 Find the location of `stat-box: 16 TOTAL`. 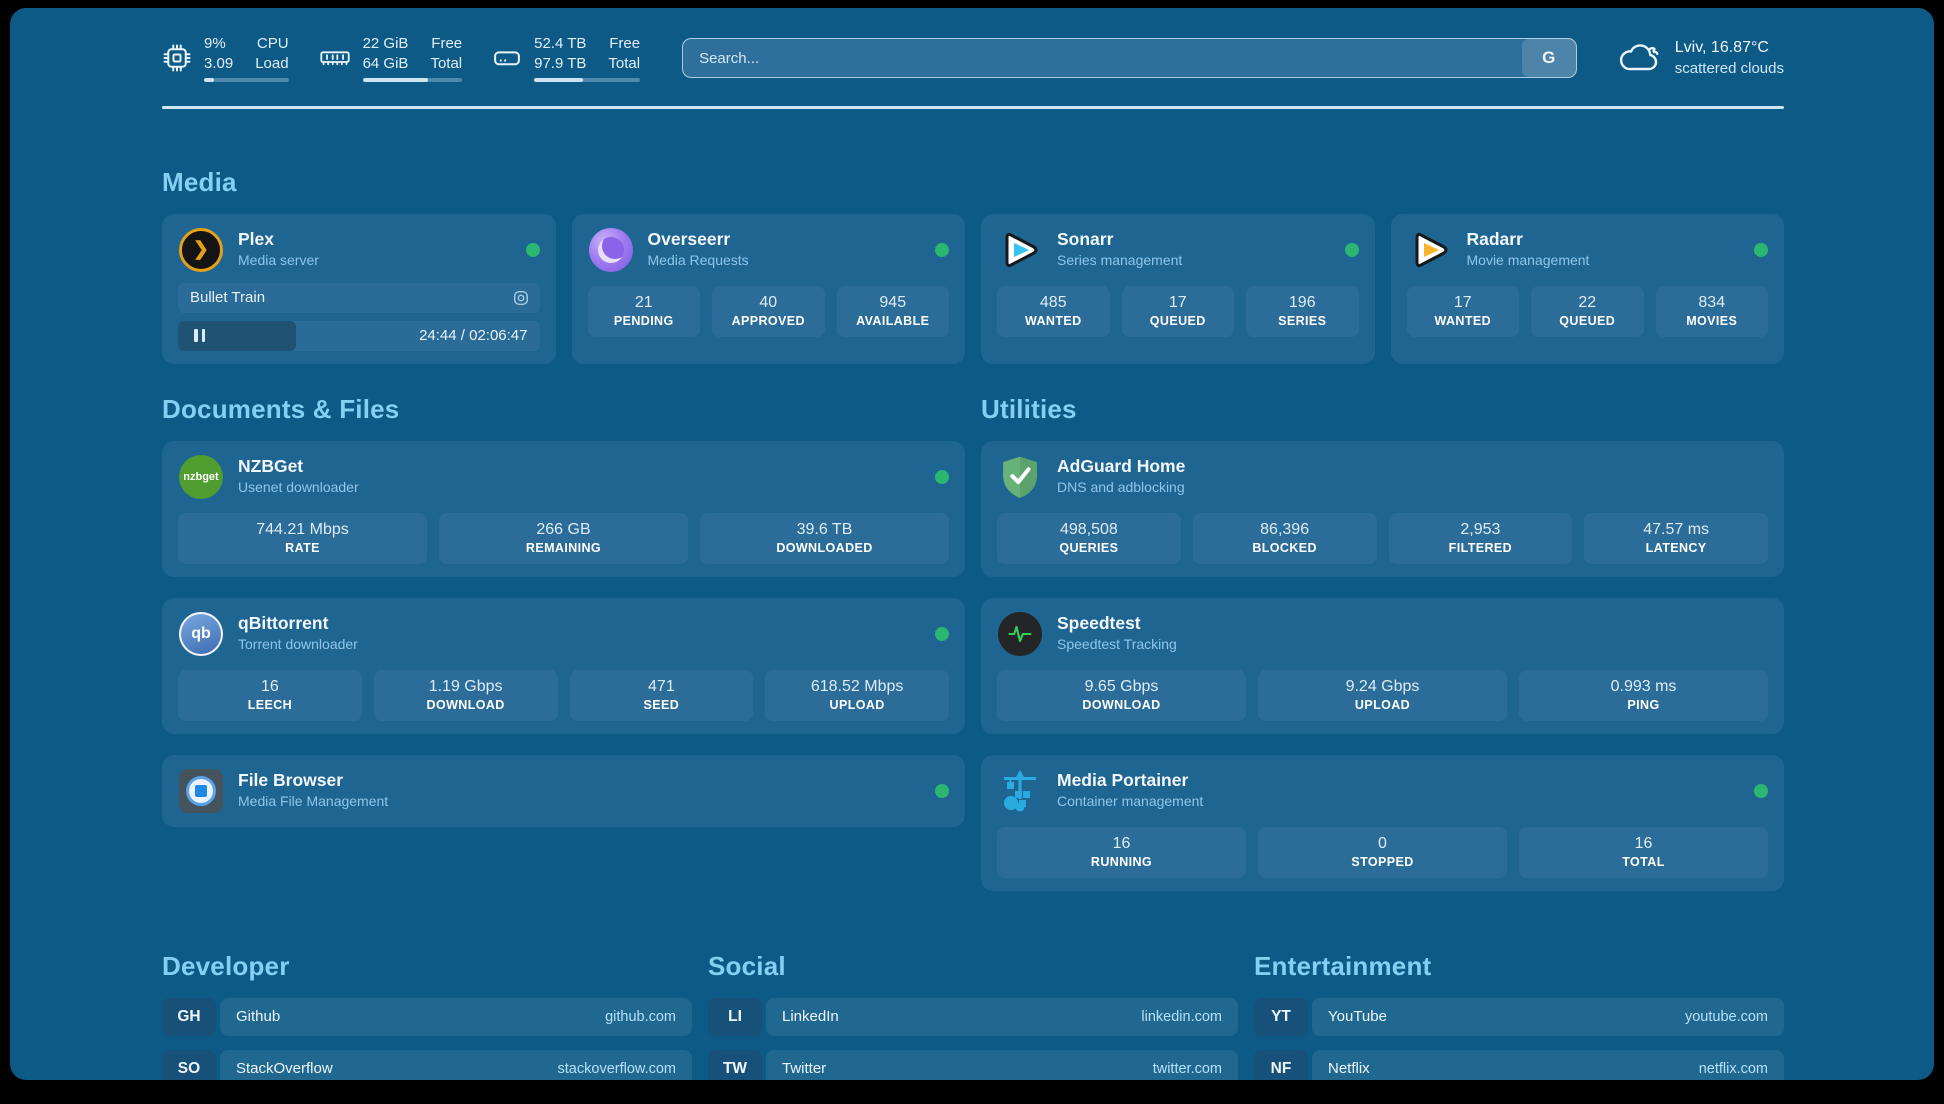

stat-box: 16 TOTAL is located at coordinates (1643, 852).